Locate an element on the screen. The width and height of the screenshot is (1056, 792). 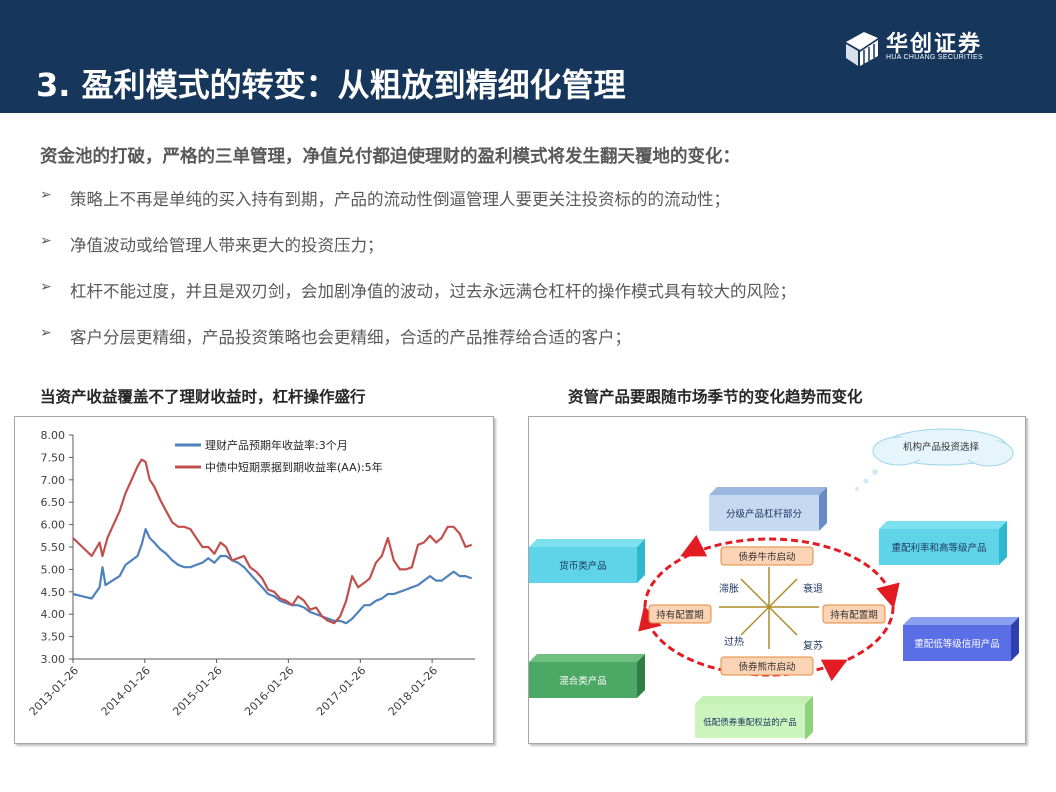
intro-text: 资金池的打破，严格的三单管理，净值兑付都迫使理财的盈利模式将发生翻天覆地的变化： is located at coordinates (390, 157).